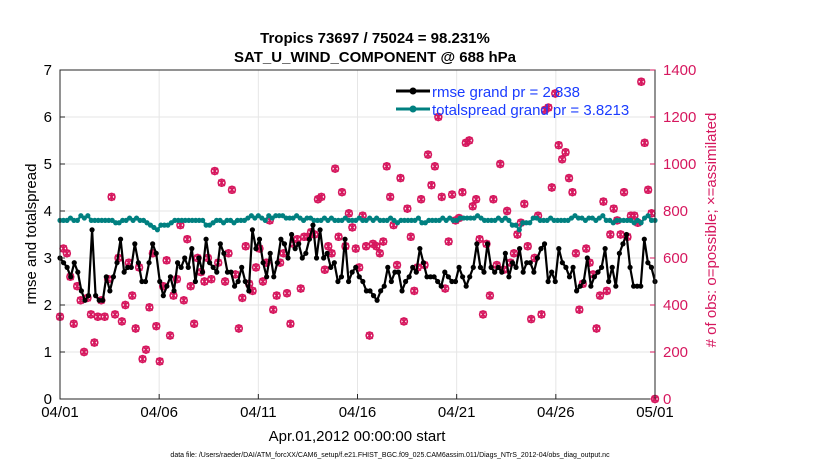 The image size is (830, 475). I want to click on y2-tick-label: 1000, so click(679, 164).